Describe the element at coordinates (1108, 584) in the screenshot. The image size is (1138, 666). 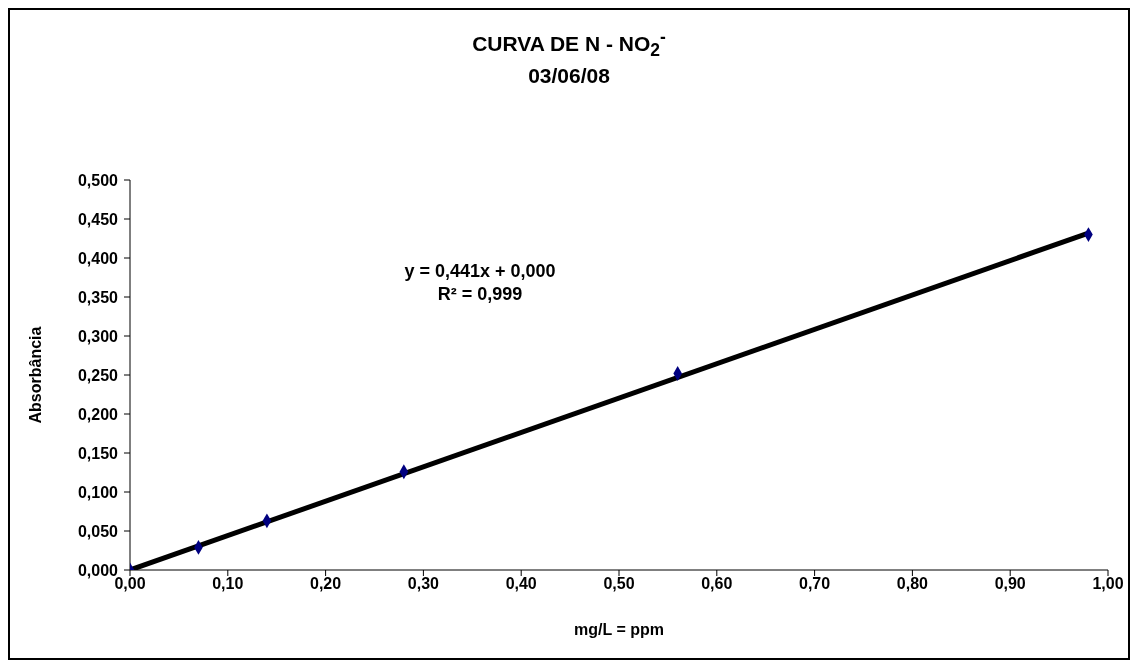
I see `x-tick-label: 1,00` at that location.